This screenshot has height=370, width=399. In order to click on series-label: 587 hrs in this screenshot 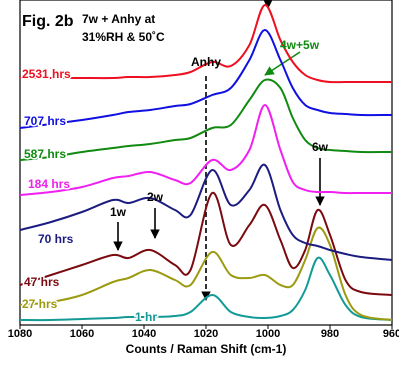, I will do `click(45, 154)`.